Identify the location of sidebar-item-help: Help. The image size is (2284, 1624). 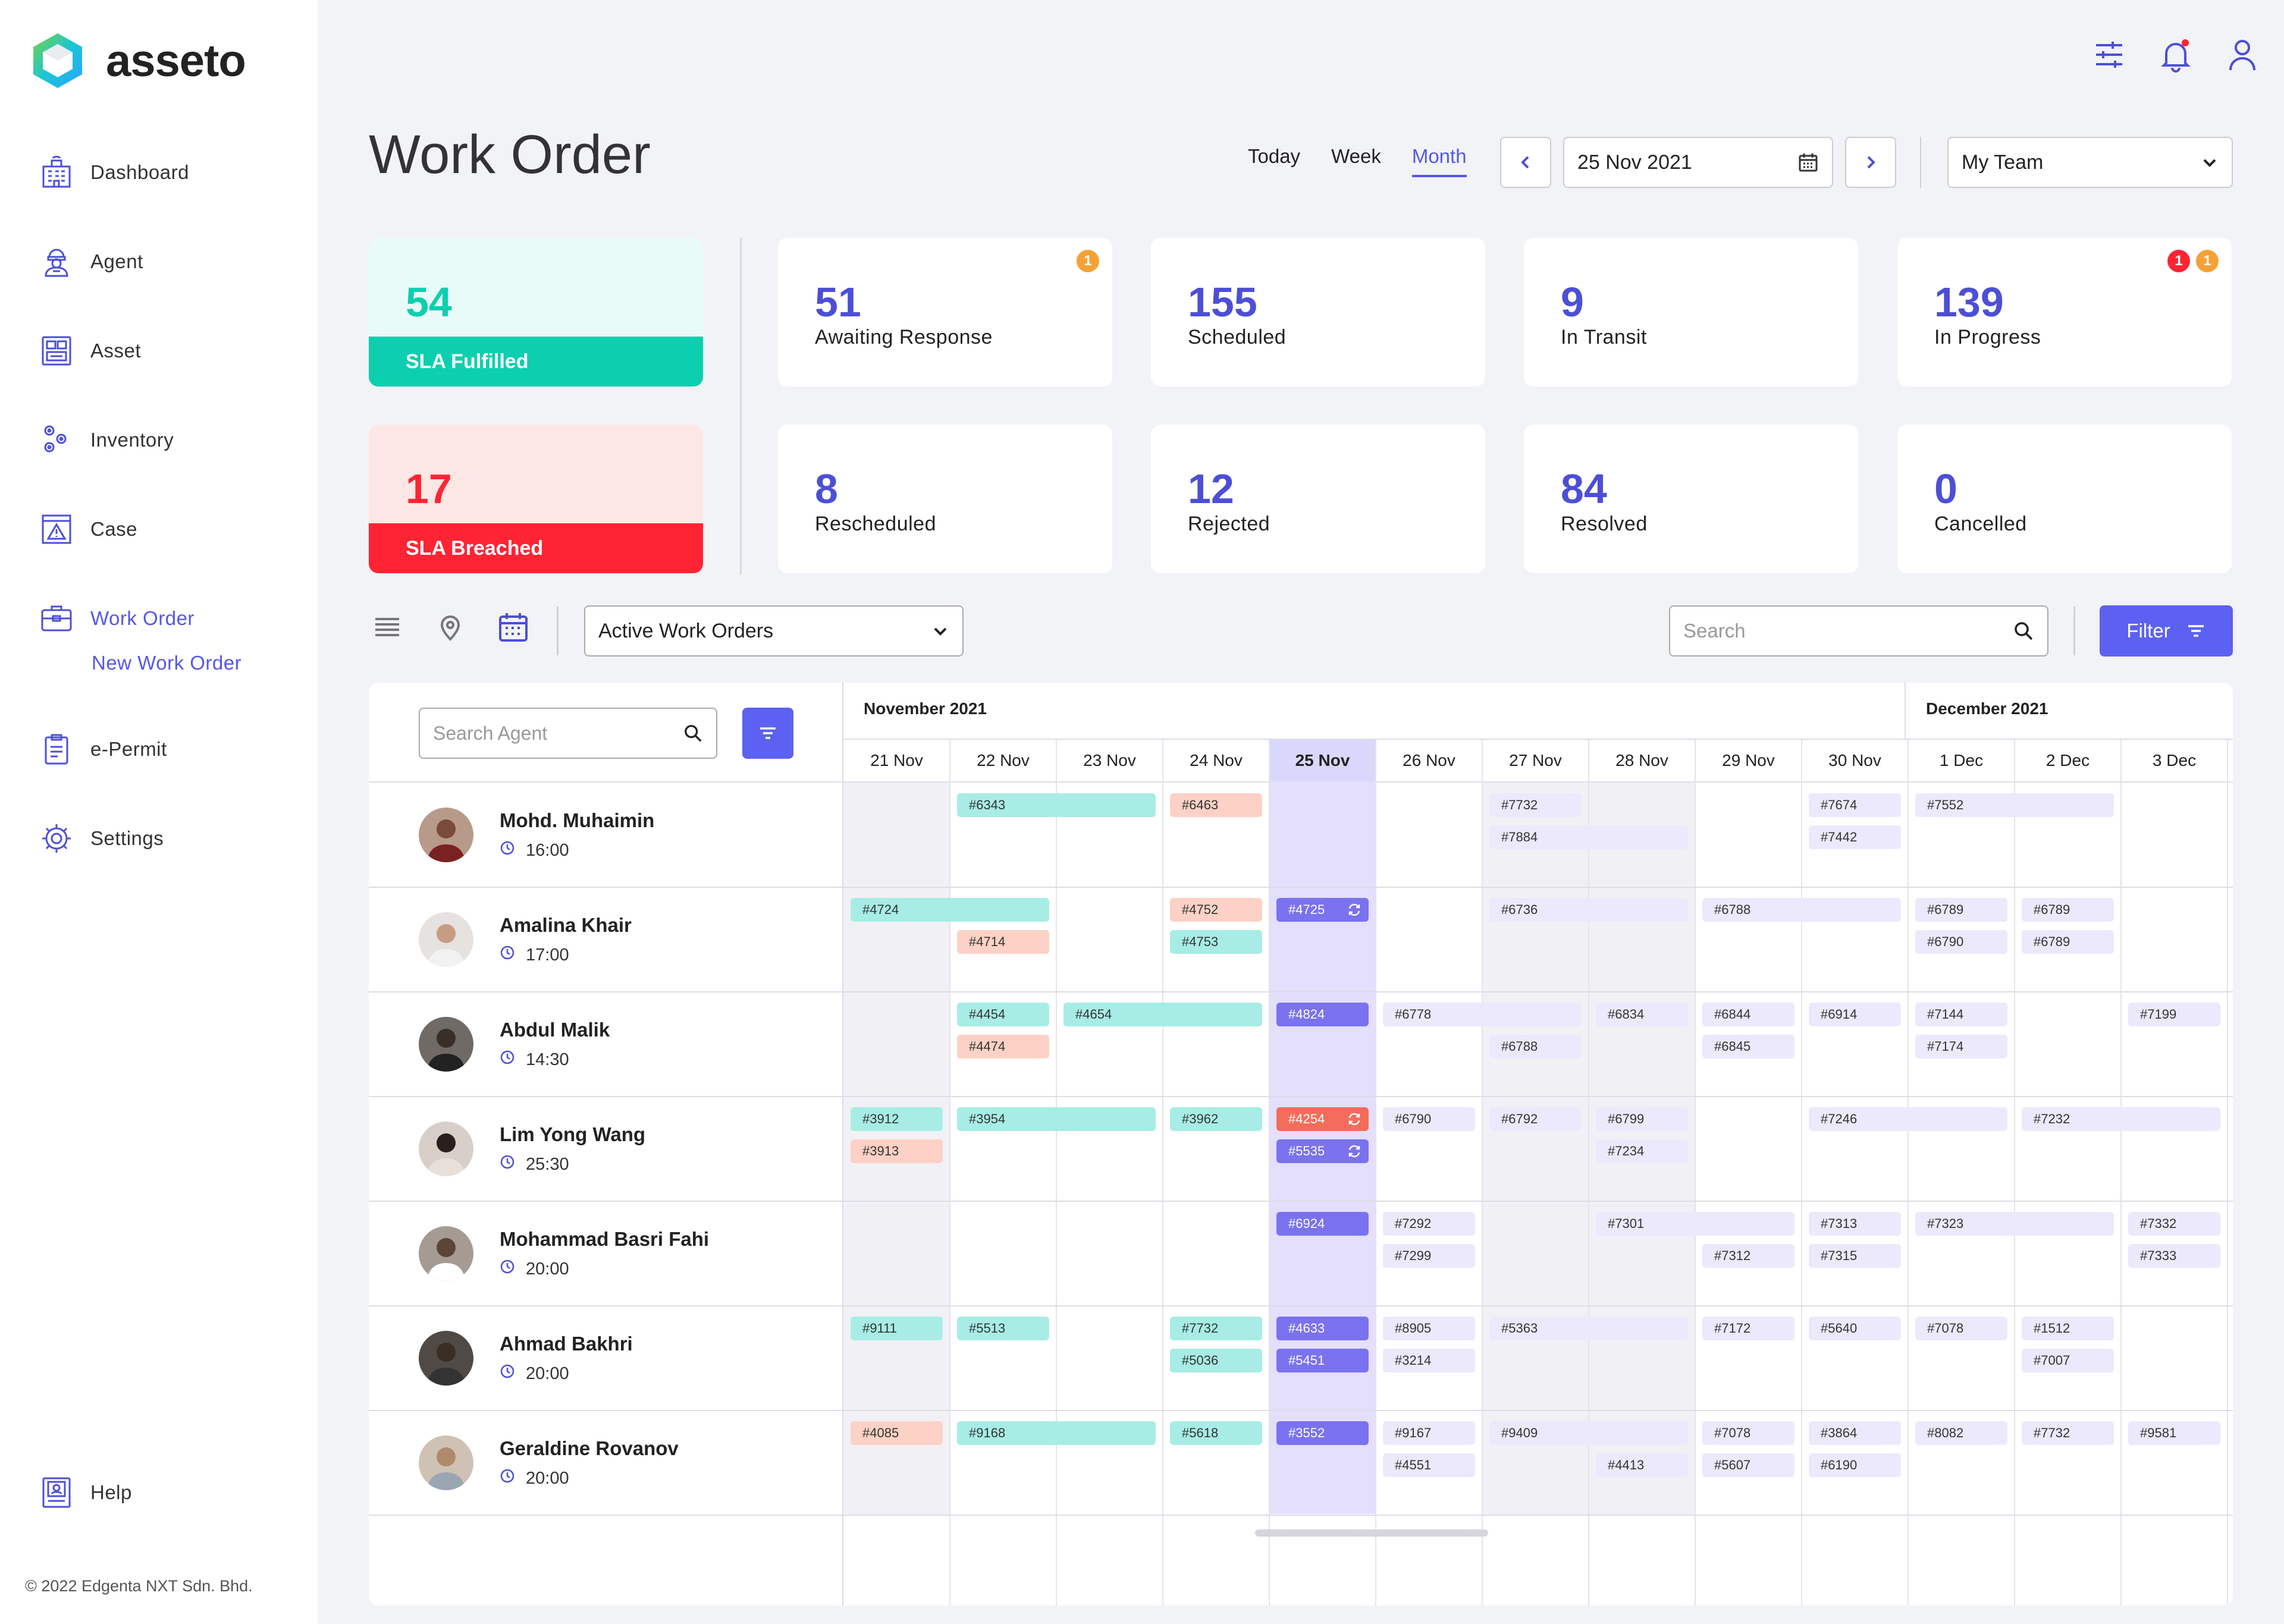
(85, 1492).